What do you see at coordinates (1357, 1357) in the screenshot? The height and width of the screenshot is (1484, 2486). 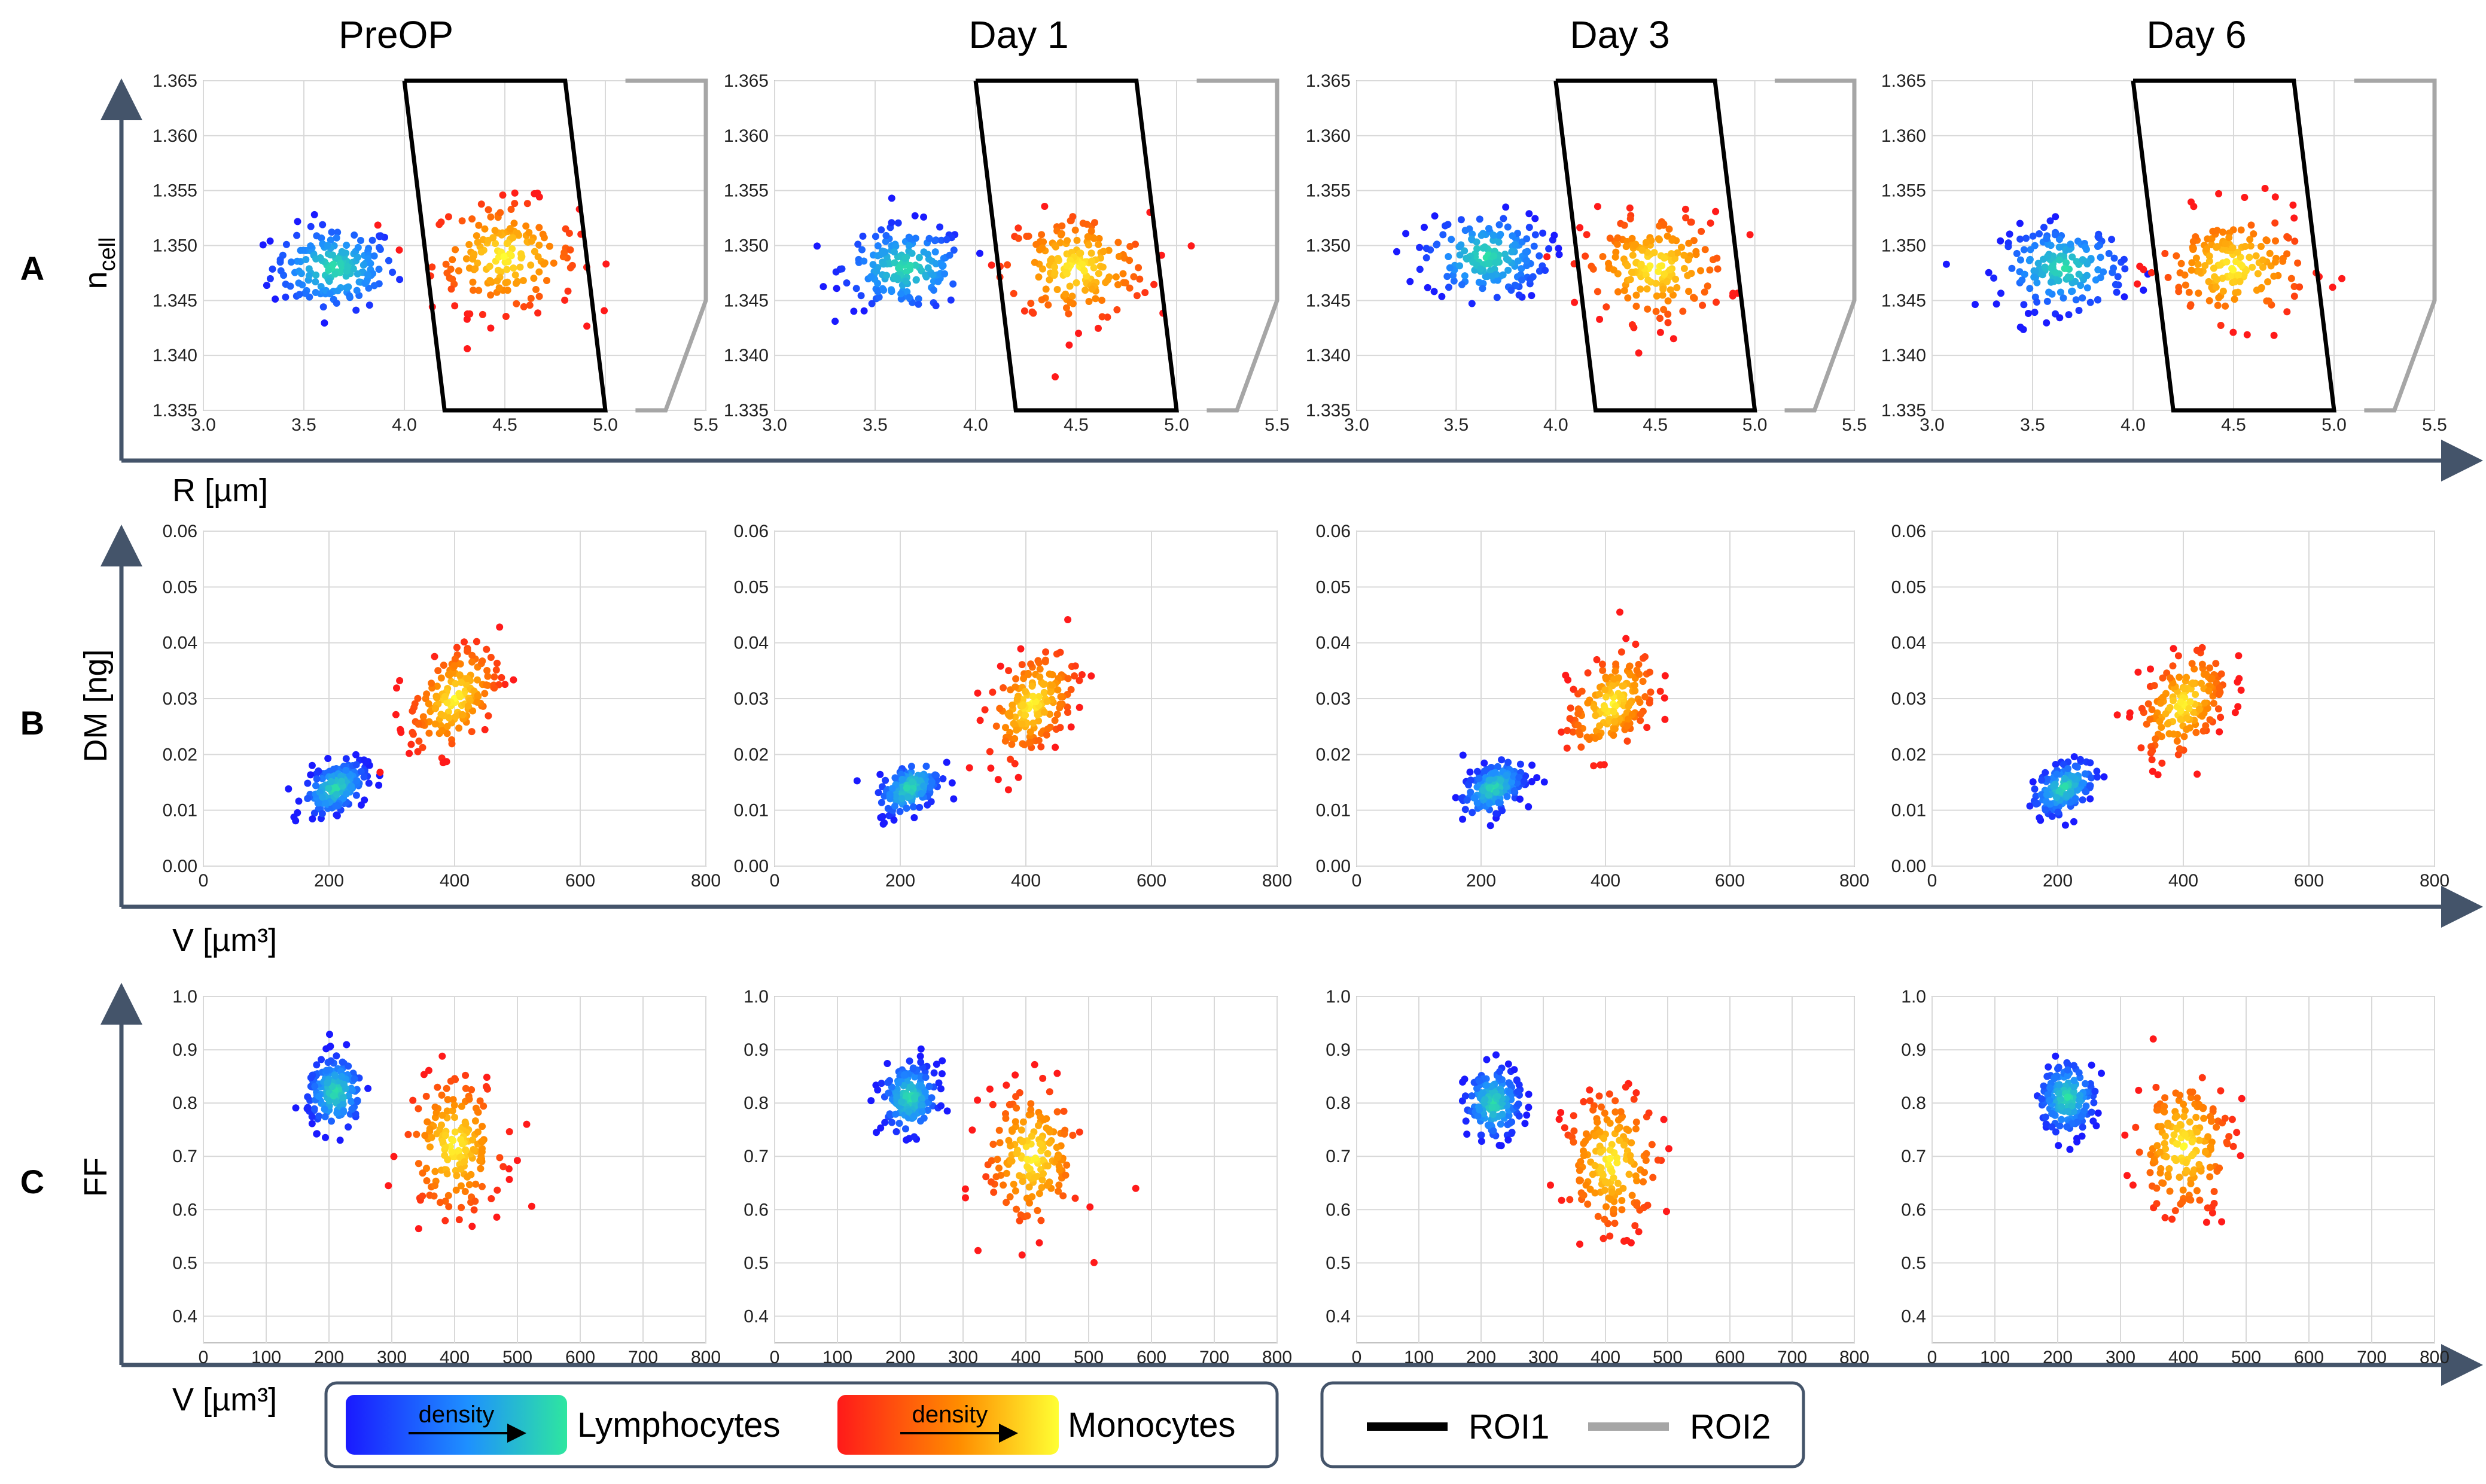 I see `x-tick-label: 0` at bounding box center [1357, 1357].